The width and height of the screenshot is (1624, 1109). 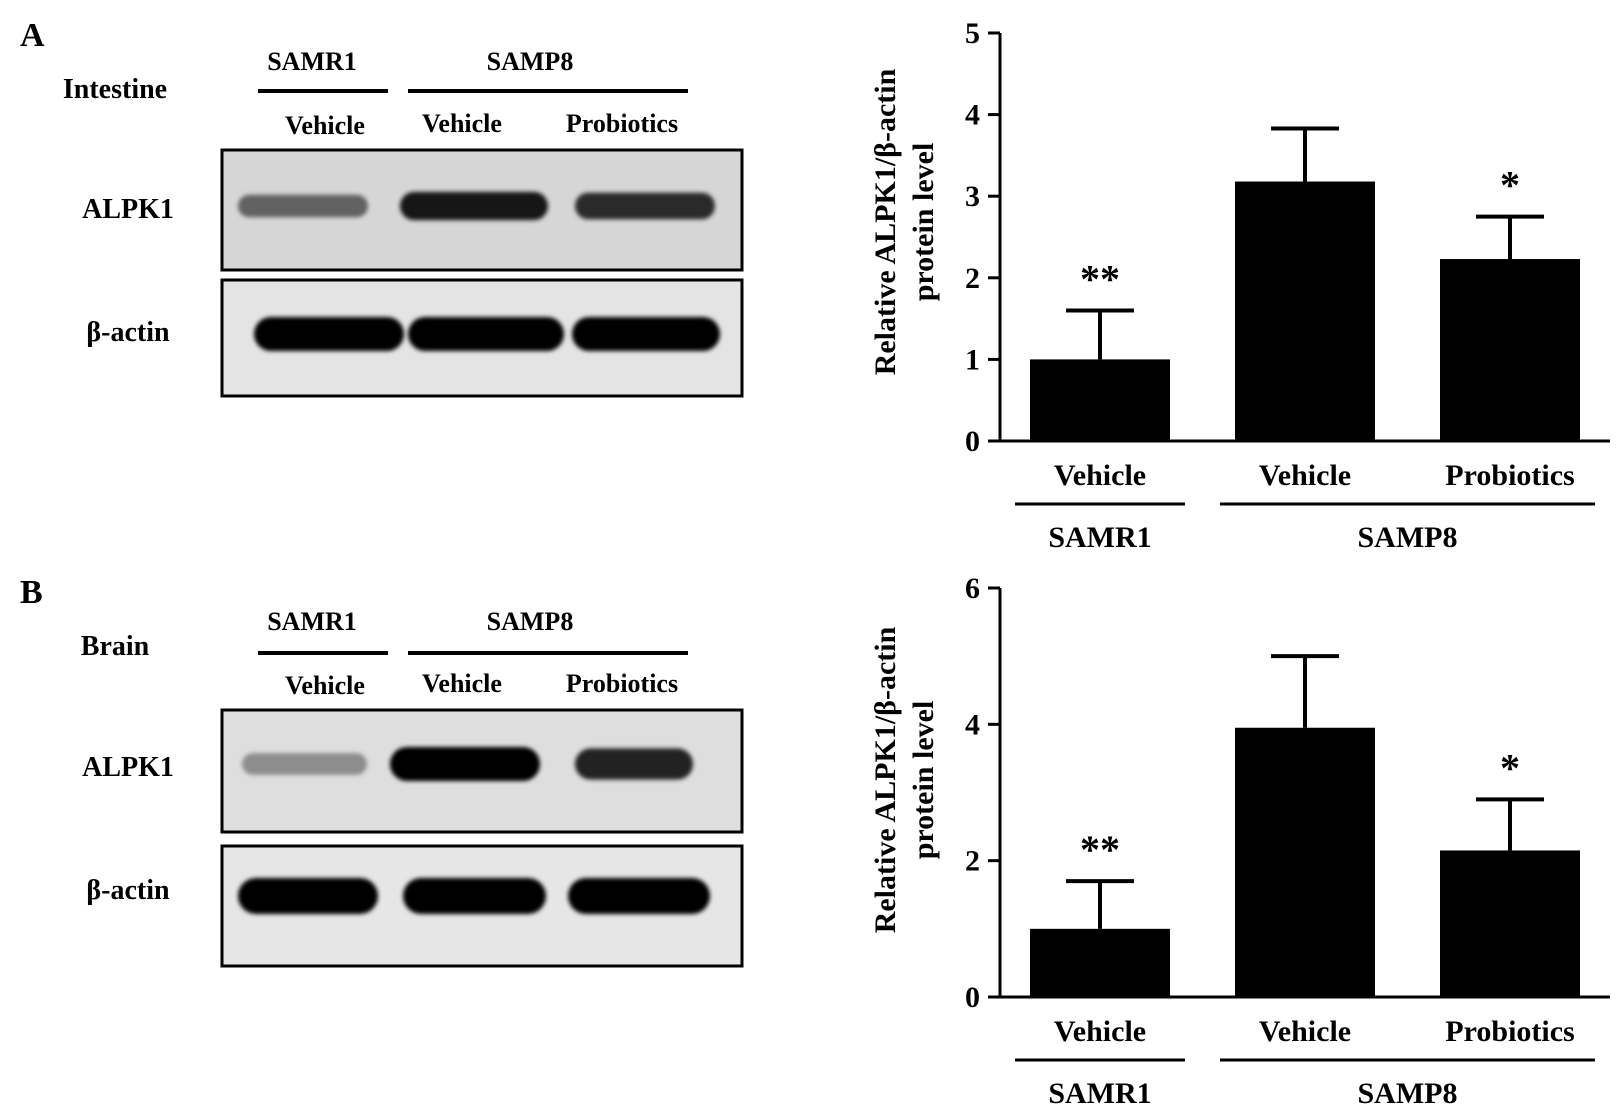 What do you see at coordinates (1100, 278) in the screenshot?
I see `chart-a-significance-1: **` at bounding box center [1100, 278].